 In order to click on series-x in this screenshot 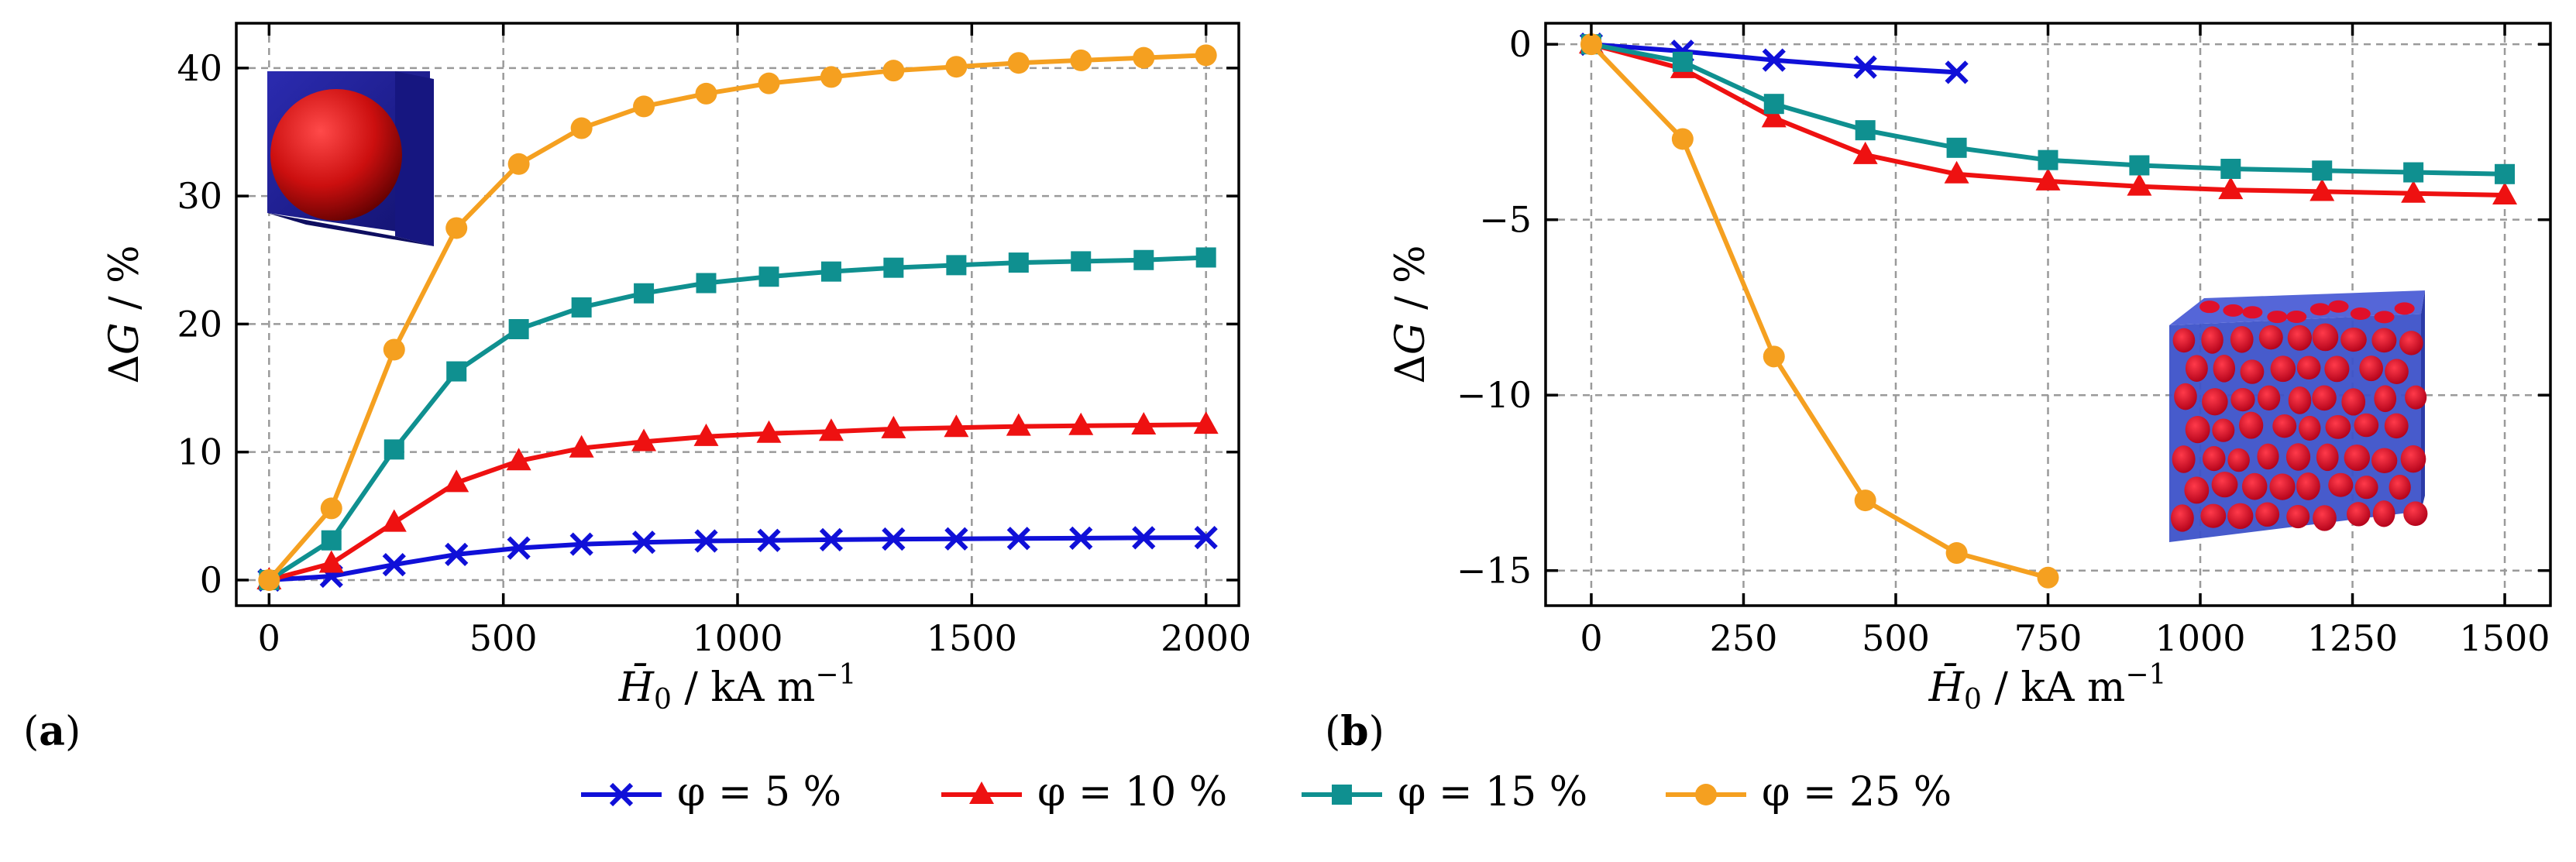, I will do `click(1774, 58)`.